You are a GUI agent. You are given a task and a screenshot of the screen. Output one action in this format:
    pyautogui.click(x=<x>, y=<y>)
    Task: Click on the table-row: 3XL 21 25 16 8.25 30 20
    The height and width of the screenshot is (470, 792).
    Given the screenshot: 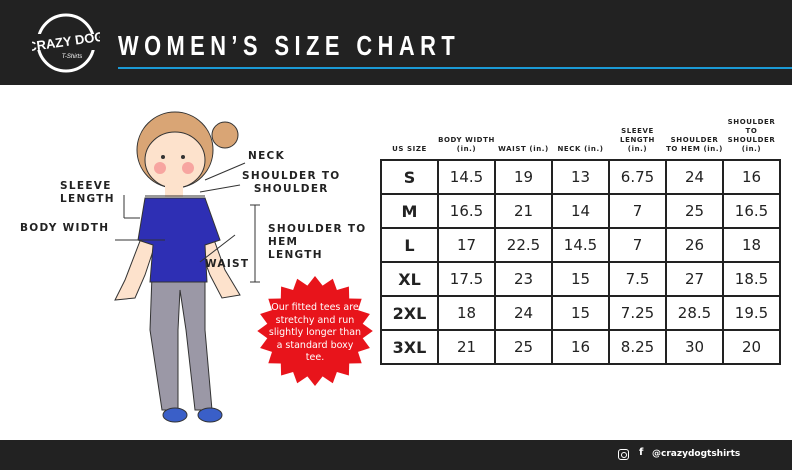 What is the action you would take?
    pyautogui.click(x=580, y=347)
    